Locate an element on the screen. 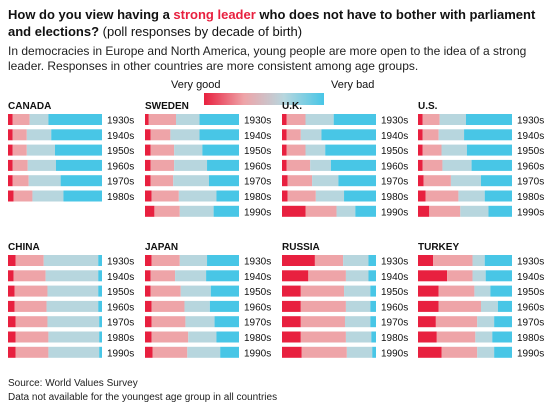 Image resolution: width=560 pixels, height=414 pixels. panel-title: CANADA is located at coordinates (29, 106).